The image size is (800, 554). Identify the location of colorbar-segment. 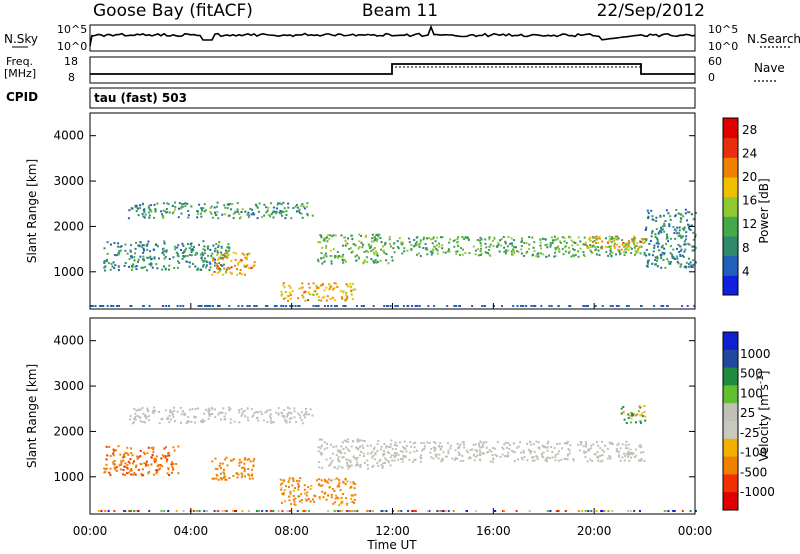
(730, 147).